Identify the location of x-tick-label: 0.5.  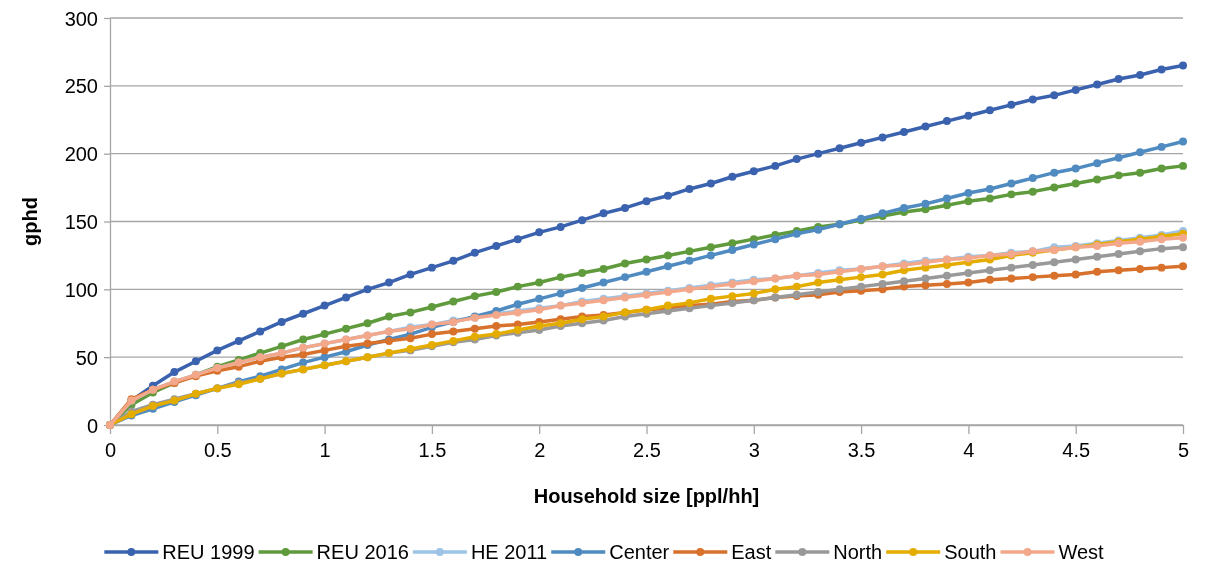
(217, 450).